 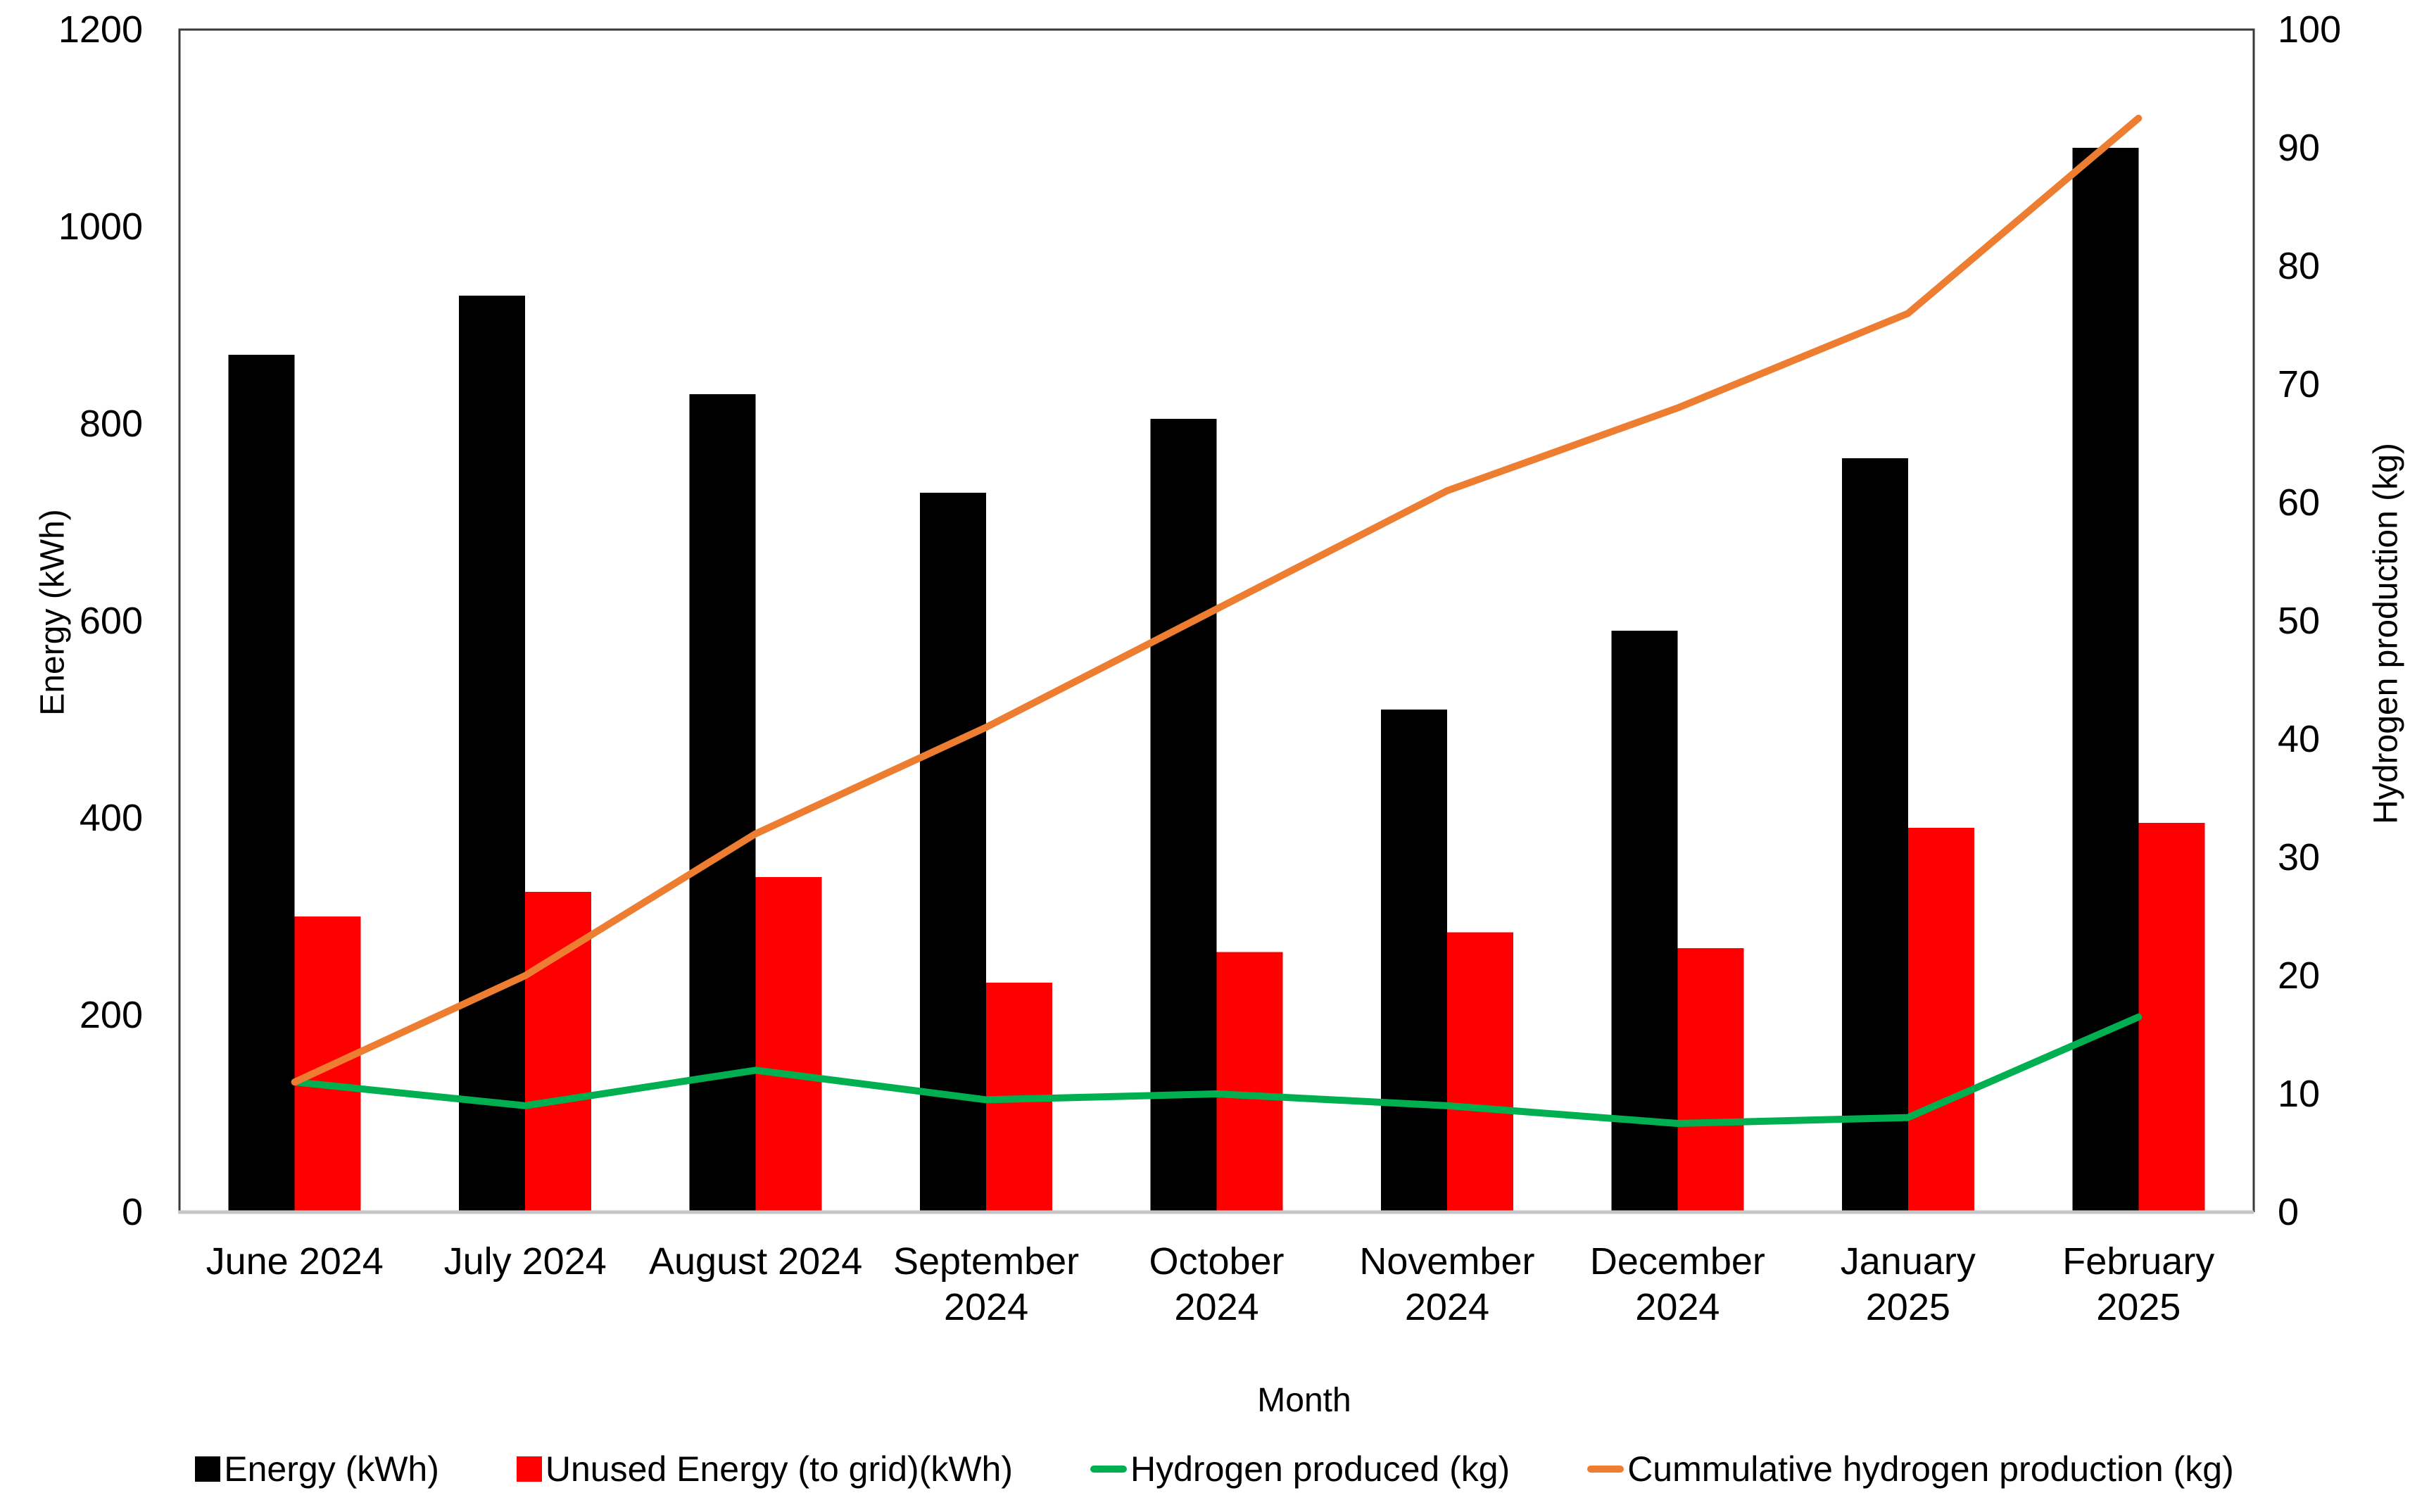 What do you see at coordinates (722, 803) in the screenshot?
I see `energy-kwh-bar-august-2024` at bounding box center [722, 803].